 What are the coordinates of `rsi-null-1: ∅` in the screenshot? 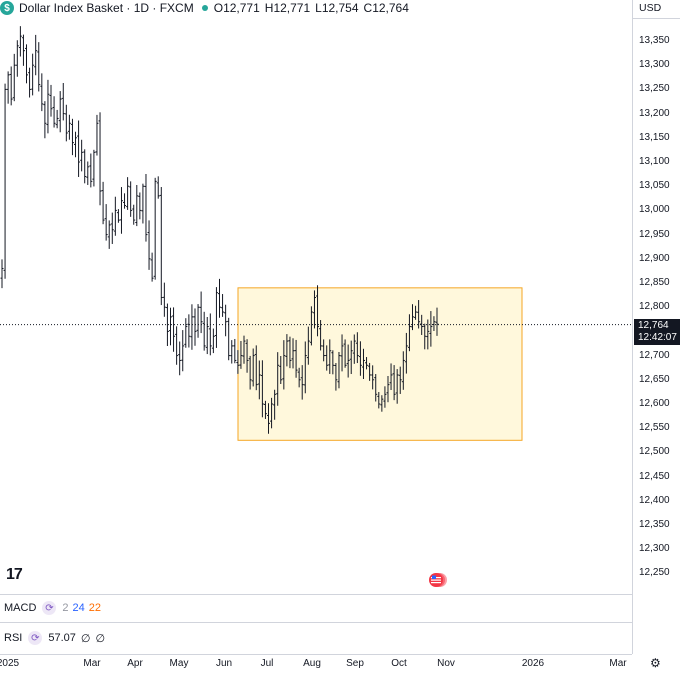 It's located at (85, 638).